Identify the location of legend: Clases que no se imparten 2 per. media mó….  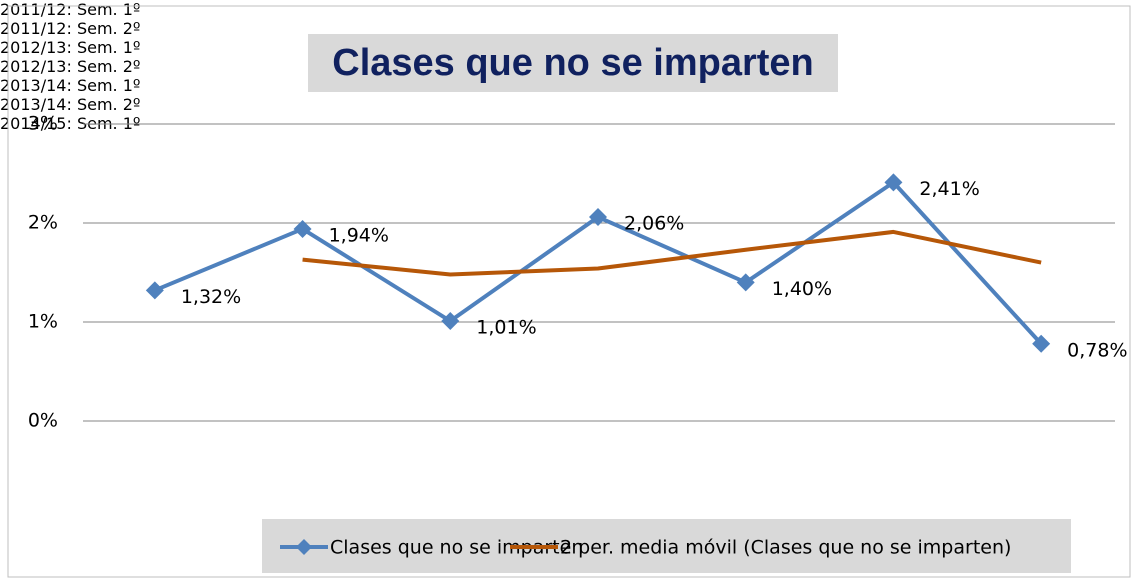
(666, 546).